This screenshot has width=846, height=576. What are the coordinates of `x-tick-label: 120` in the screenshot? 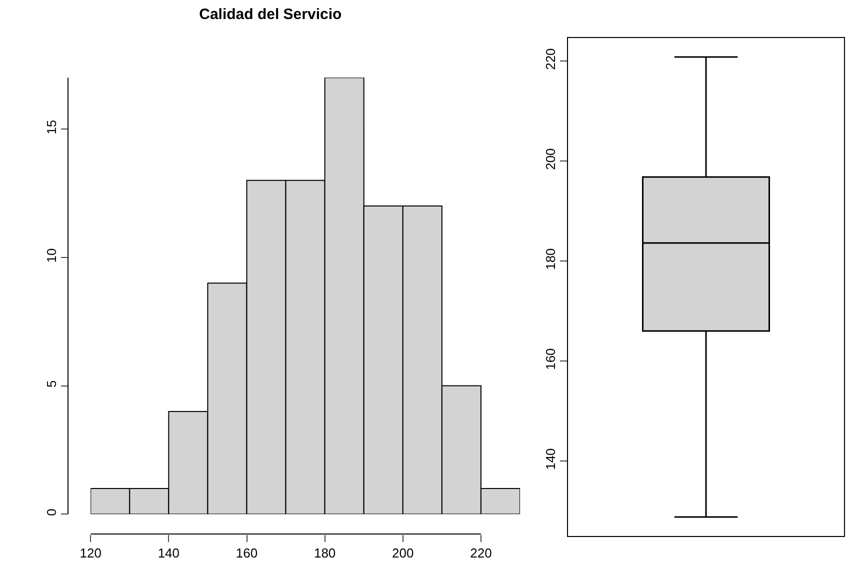 It's located at (91, 553).